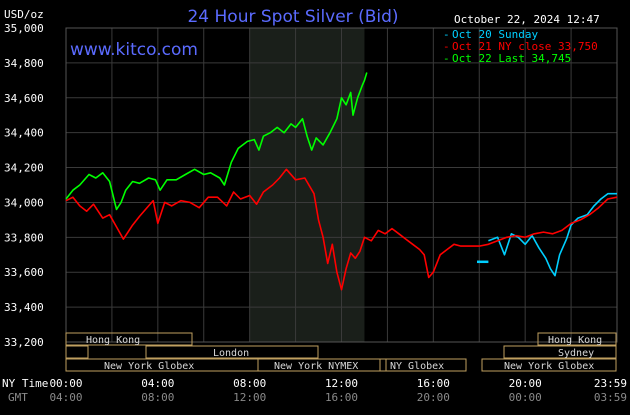 Image resolution: width=630 pixels, height=415 pixels. What do you see at coordinates (18, 397) in the screenshot?
I see `x-axis-label-gmt: GMT` at bounding box center [18, 397].